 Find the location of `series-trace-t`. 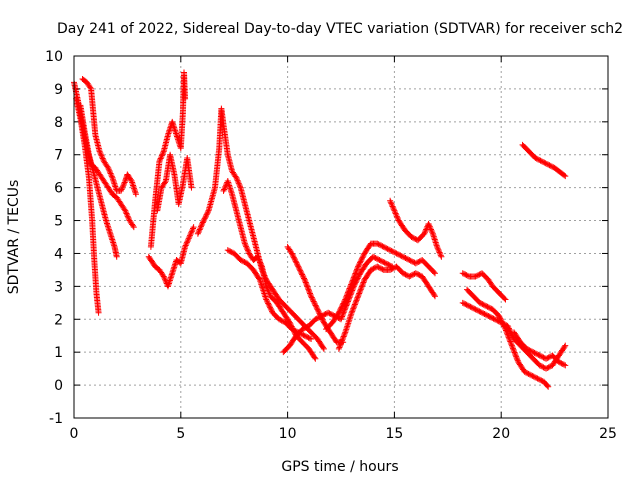

series-trace-t is located at coordinates (544, 160).